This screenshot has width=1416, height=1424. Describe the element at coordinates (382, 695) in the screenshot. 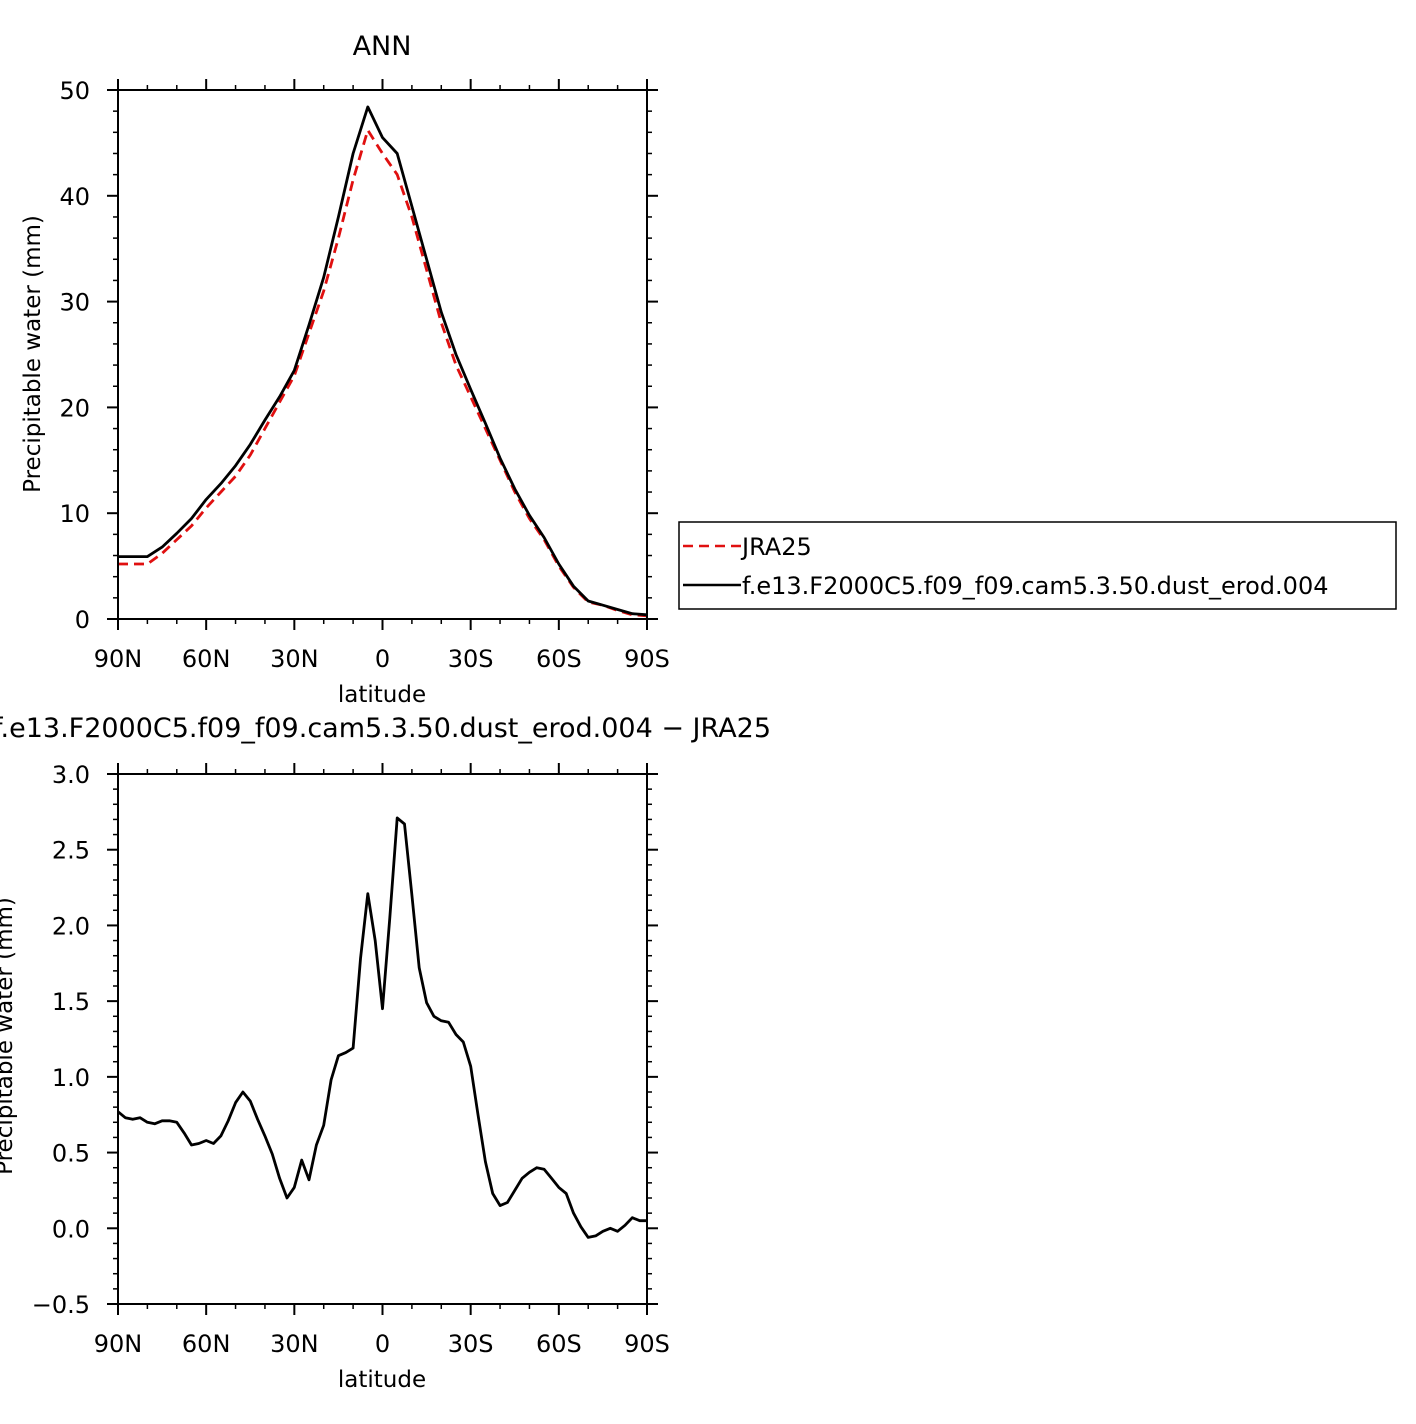

I see `top-x-axis-title: latitude` at that location.